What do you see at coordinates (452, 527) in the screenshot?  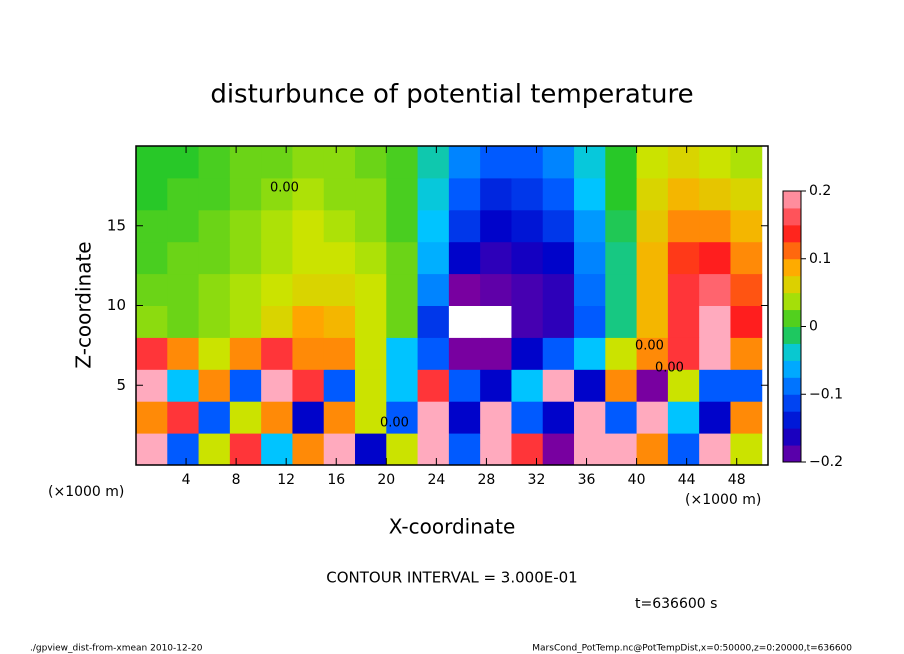 I see `x-axis-label: X-coordinate` at bounding box center [452, 527].